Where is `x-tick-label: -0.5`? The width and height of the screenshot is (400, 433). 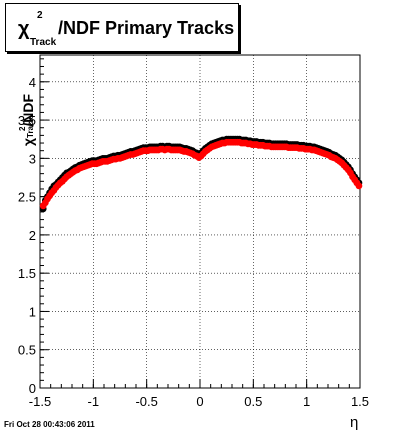 x-tick-label: -0.5 is located at coordinates (146, 401).